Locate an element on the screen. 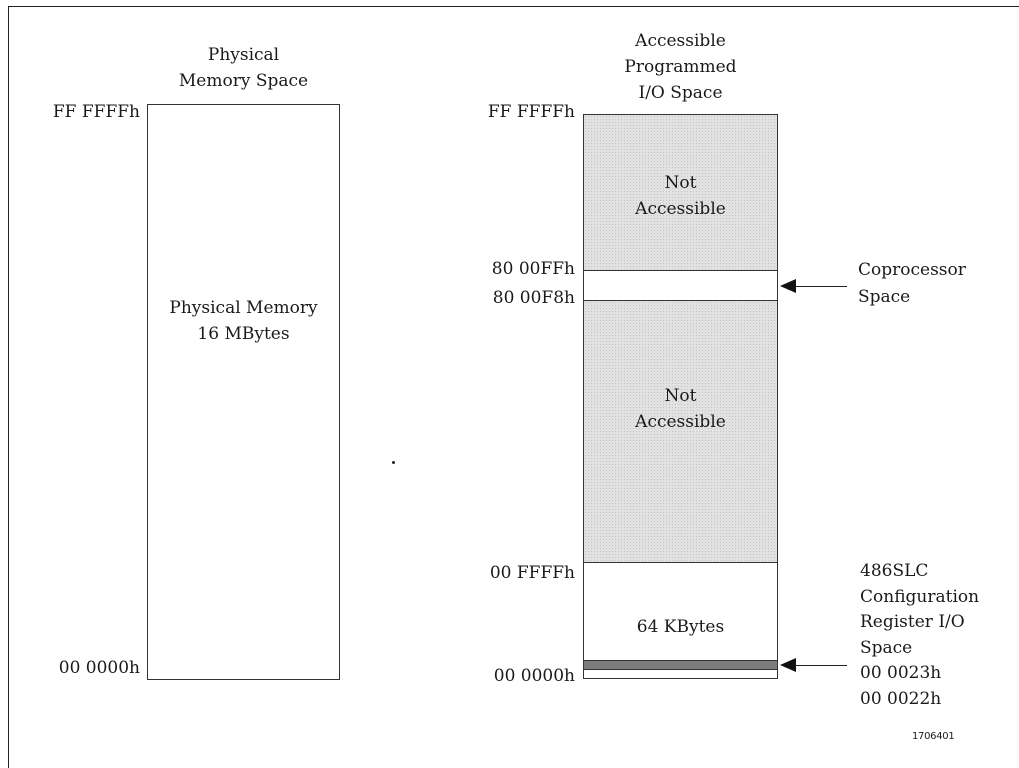  io-upper-region-line1: Not is located at coordinates (680, 183).